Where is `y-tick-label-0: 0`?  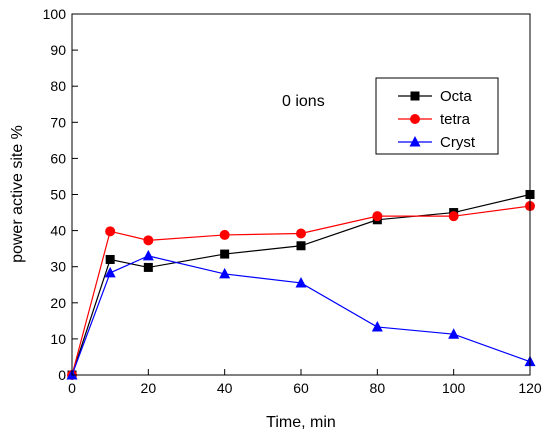
y-tick-label-0: 0 is located at coordinates (62, 375).